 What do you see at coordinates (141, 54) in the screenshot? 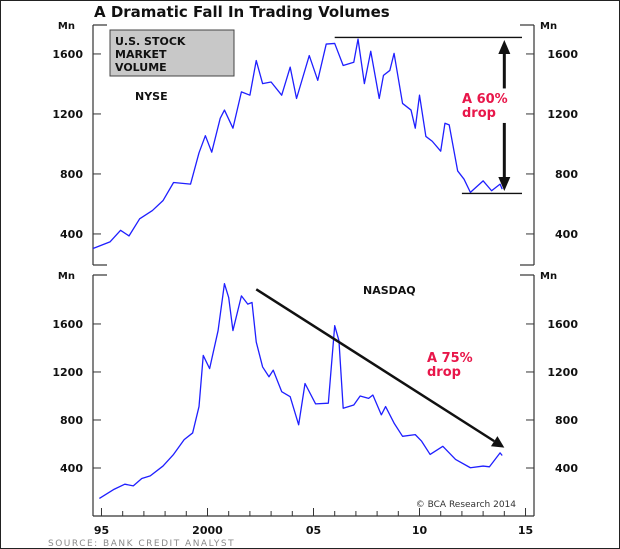
I see `label-box-text: MARKET` at bounding box center [141, 54].